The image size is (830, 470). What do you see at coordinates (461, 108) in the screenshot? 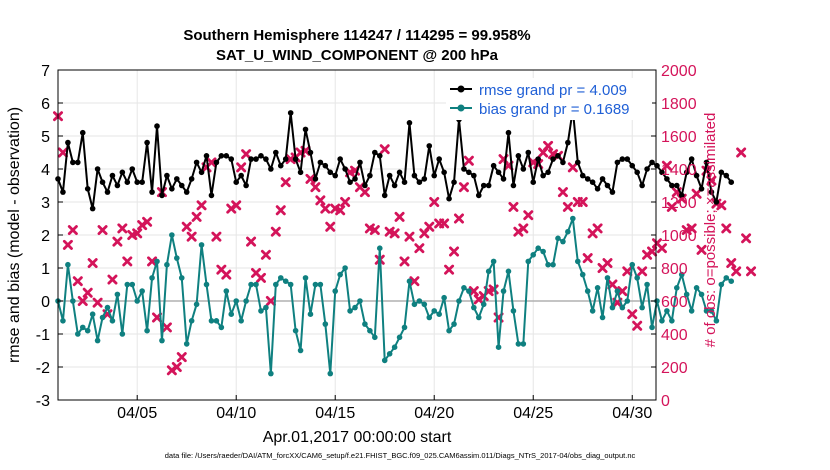
I see `legend-bias-marker` at bounding box center [461, 108].